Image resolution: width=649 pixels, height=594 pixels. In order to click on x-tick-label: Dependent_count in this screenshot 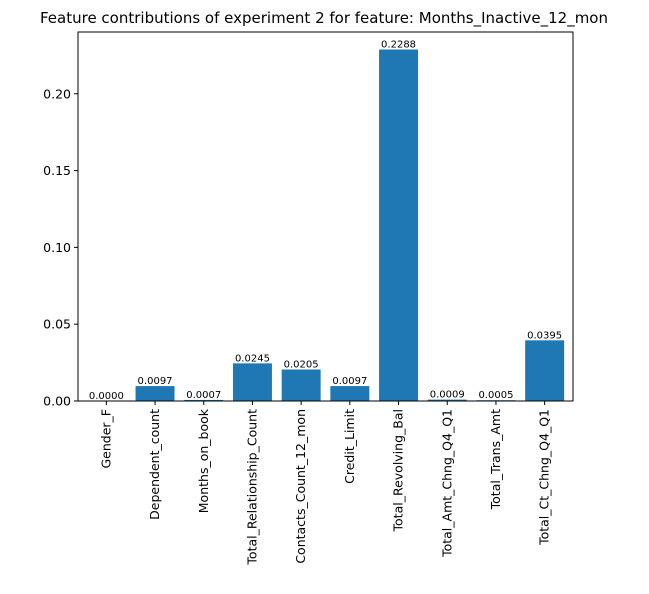, I will do `click(154, 464)`.